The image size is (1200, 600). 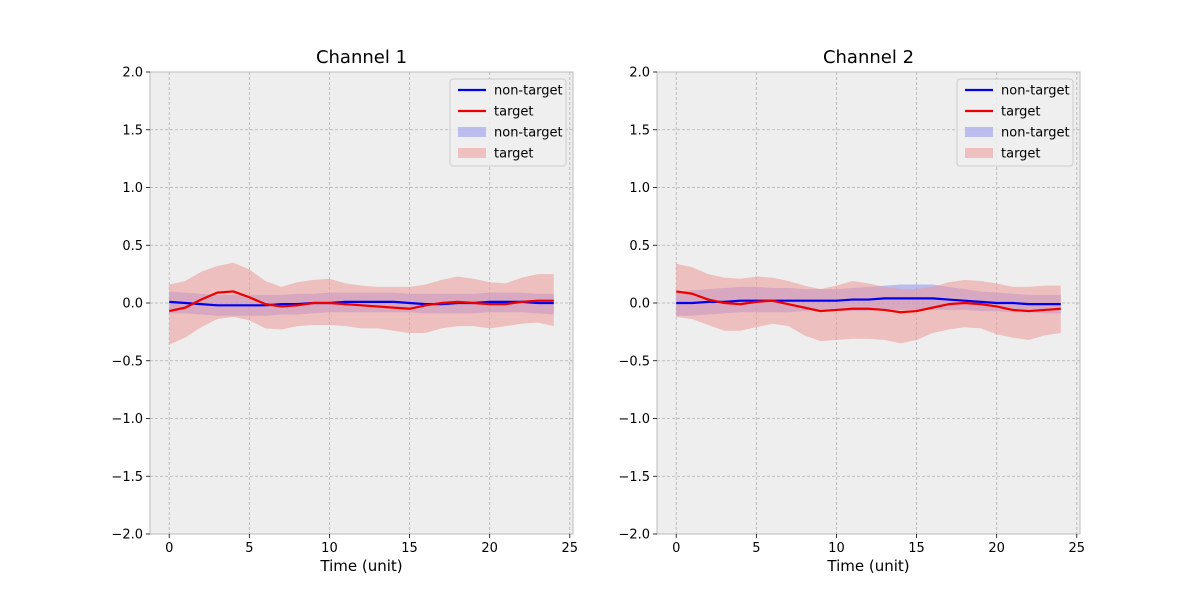 I want to click on chart-title: Channel 1, so click(x=361, y=57).